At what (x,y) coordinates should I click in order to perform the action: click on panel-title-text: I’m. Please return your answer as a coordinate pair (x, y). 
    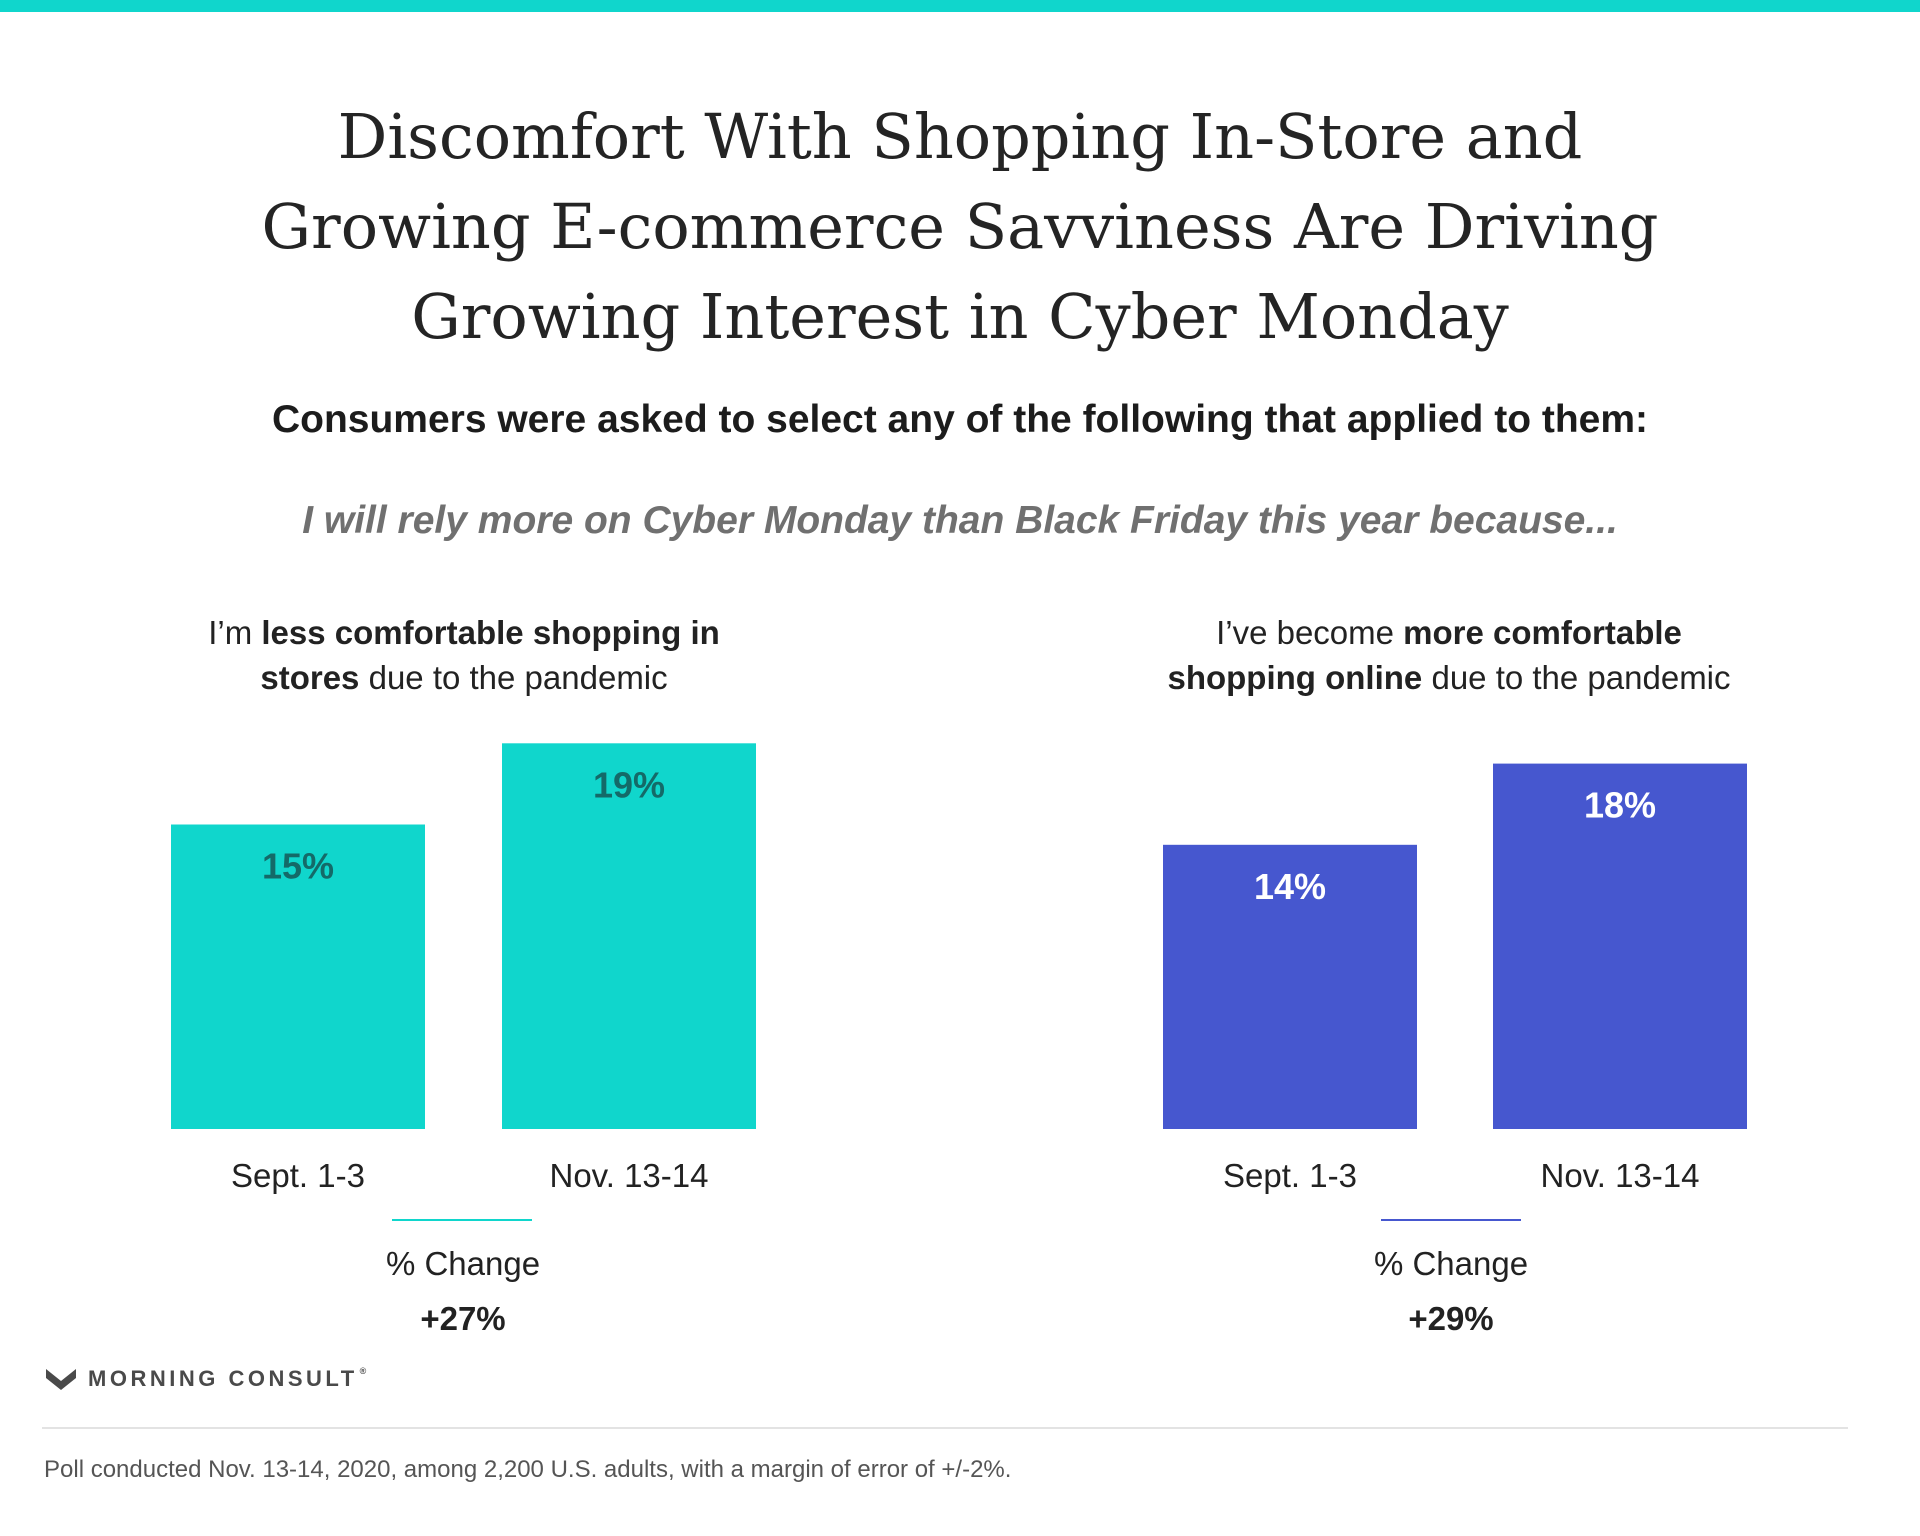
    Looking at the image, I should click on (235, 632).